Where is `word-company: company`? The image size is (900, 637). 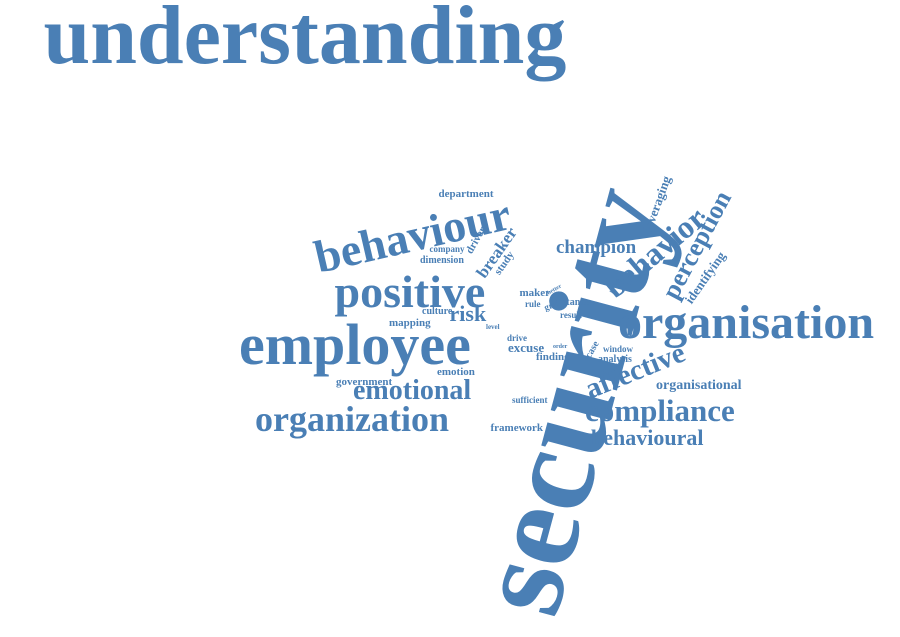
word-company: company is located at coordinates (447, 248).